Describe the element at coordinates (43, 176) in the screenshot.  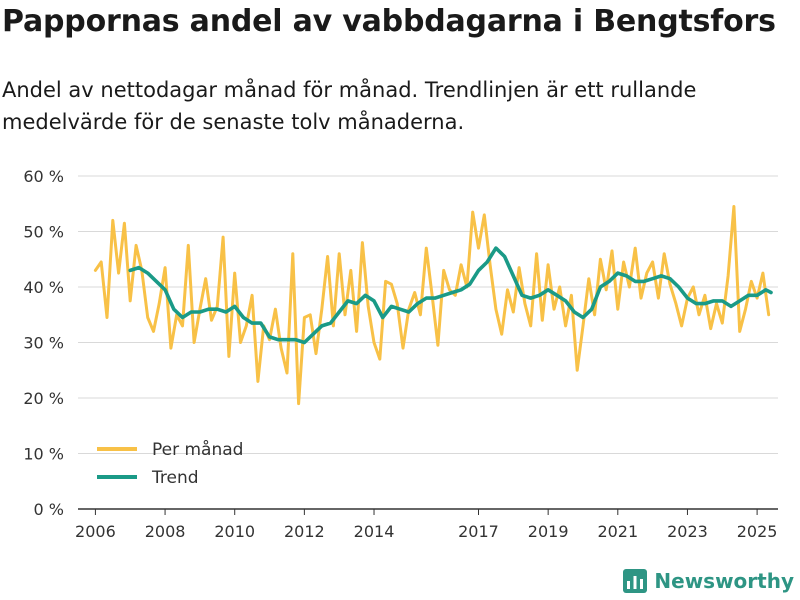
I see `y-tick-label: 60 %` at that location.